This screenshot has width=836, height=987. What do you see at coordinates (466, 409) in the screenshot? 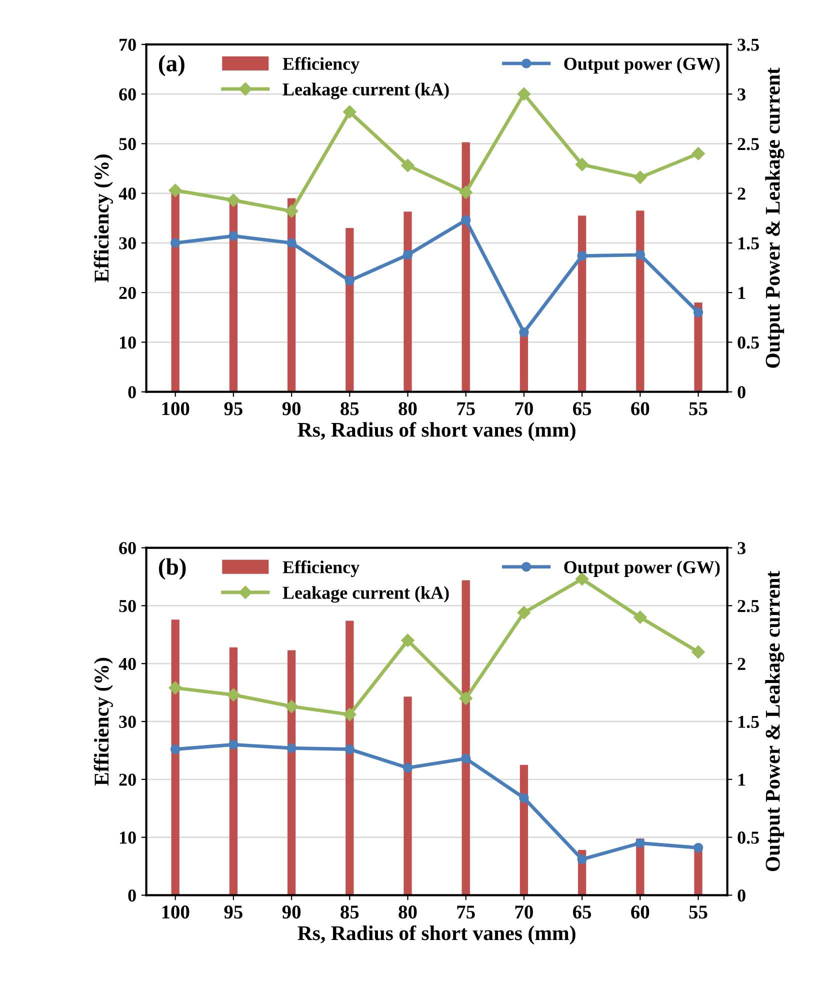
I see `x-tick-label: 75` at bounding box center [466, 409].